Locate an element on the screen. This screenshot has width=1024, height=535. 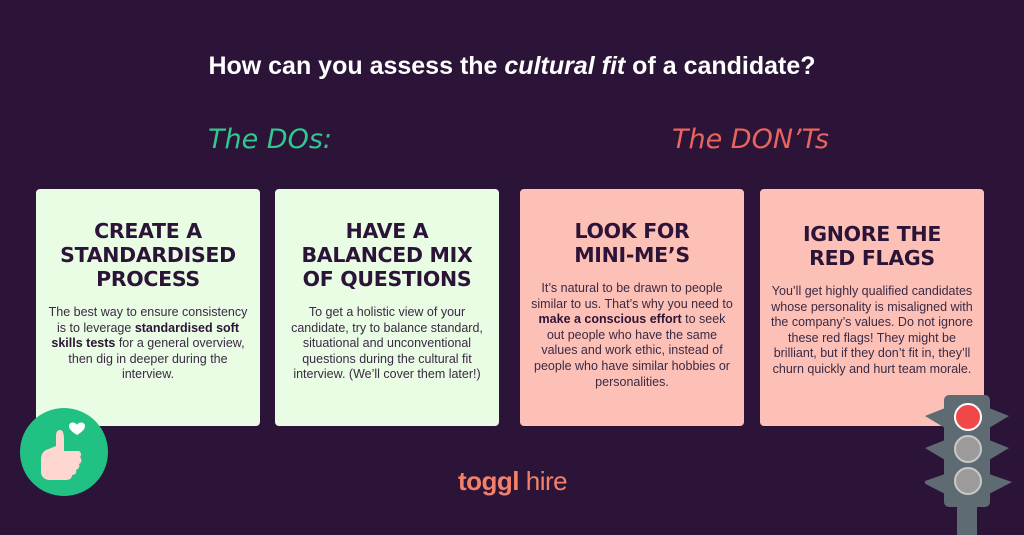
card-heading: LOOK FOR MINI-ME’S is located at coordinates (632, 243).